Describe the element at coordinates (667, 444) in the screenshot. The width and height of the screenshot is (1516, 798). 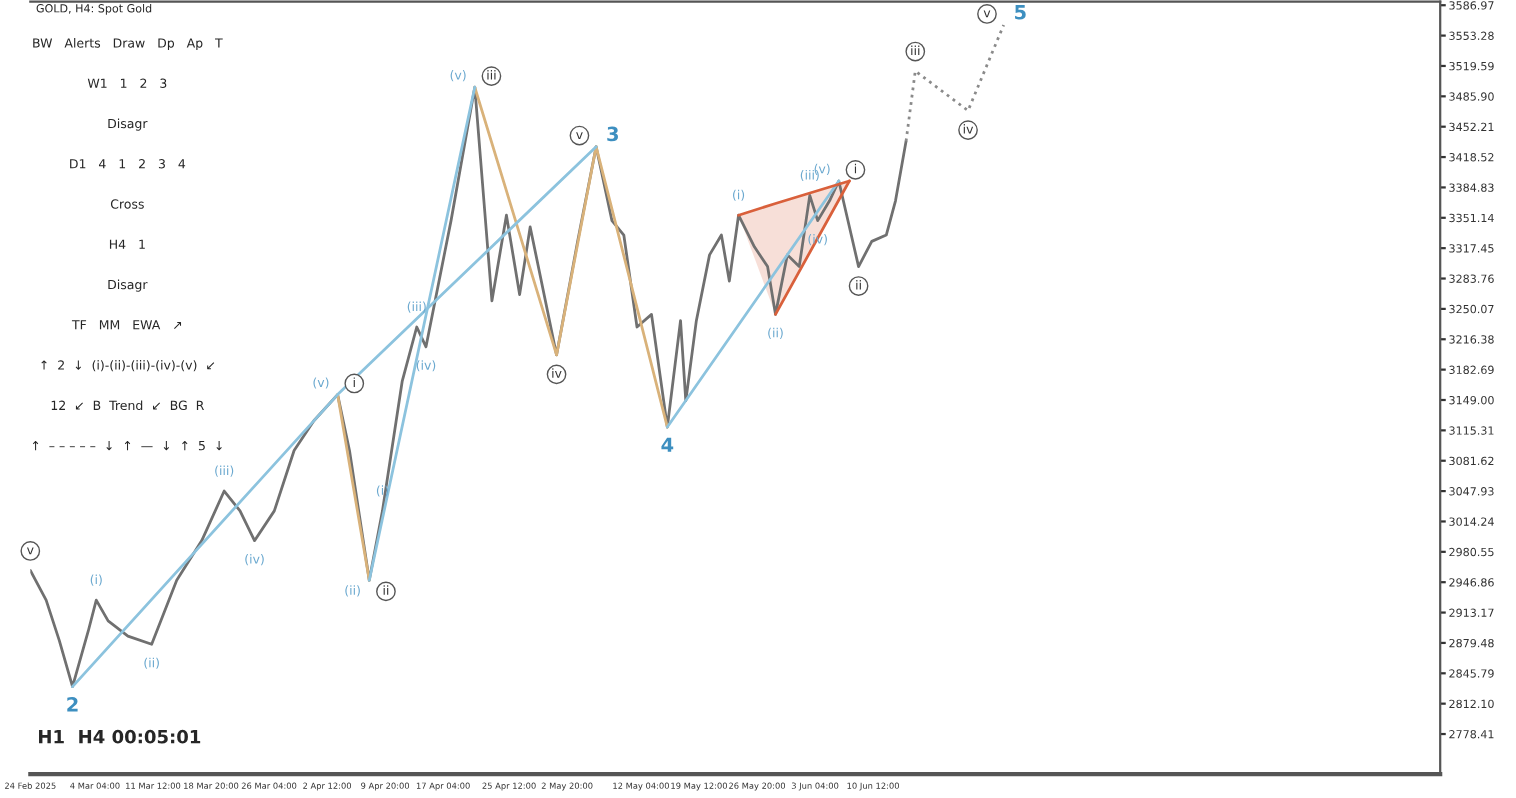
I see `annotation: 4` at that location.